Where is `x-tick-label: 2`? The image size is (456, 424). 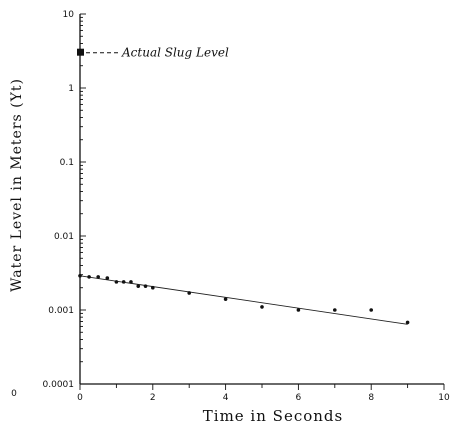 x-tick-label: 2 is located at coordinates (153, 398).